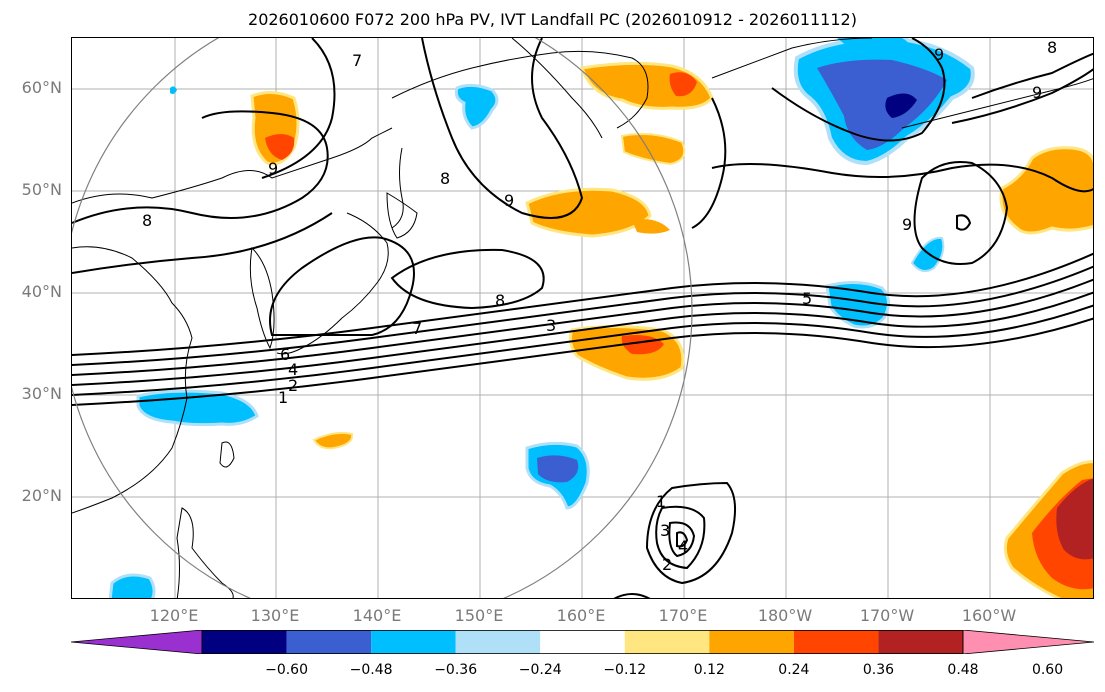  What do you see at coordinates (878, 670) in the screenshot?
I see `colorbar-tick-label: 0.36` at bounding box center [878, 670].